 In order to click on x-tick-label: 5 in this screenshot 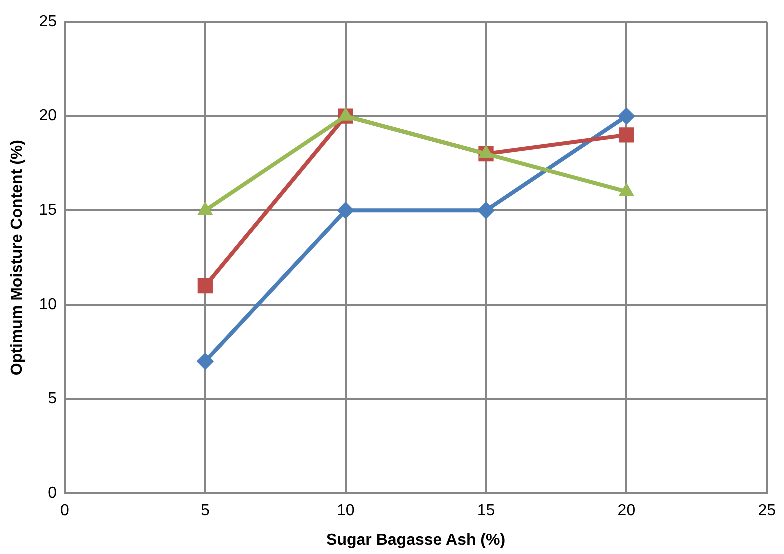, I will do `click(205, 511)`.